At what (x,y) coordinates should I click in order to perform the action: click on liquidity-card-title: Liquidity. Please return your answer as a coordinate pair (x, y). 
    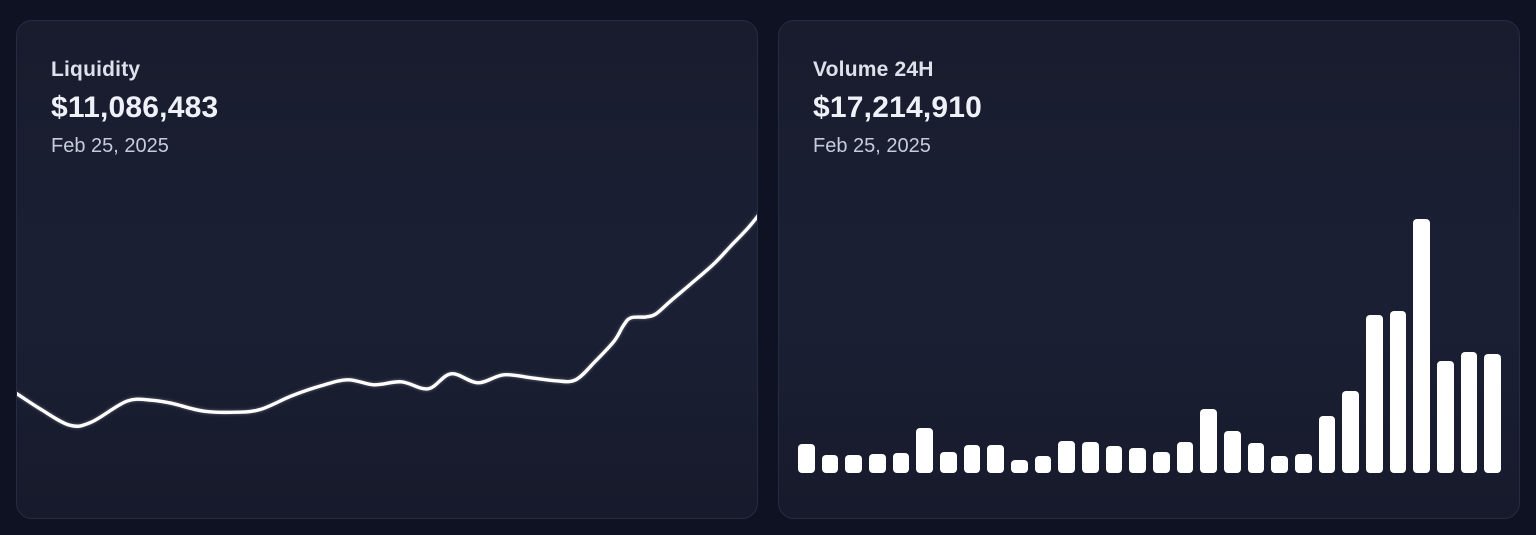
    Looking at the image, I should click on (96, 69).